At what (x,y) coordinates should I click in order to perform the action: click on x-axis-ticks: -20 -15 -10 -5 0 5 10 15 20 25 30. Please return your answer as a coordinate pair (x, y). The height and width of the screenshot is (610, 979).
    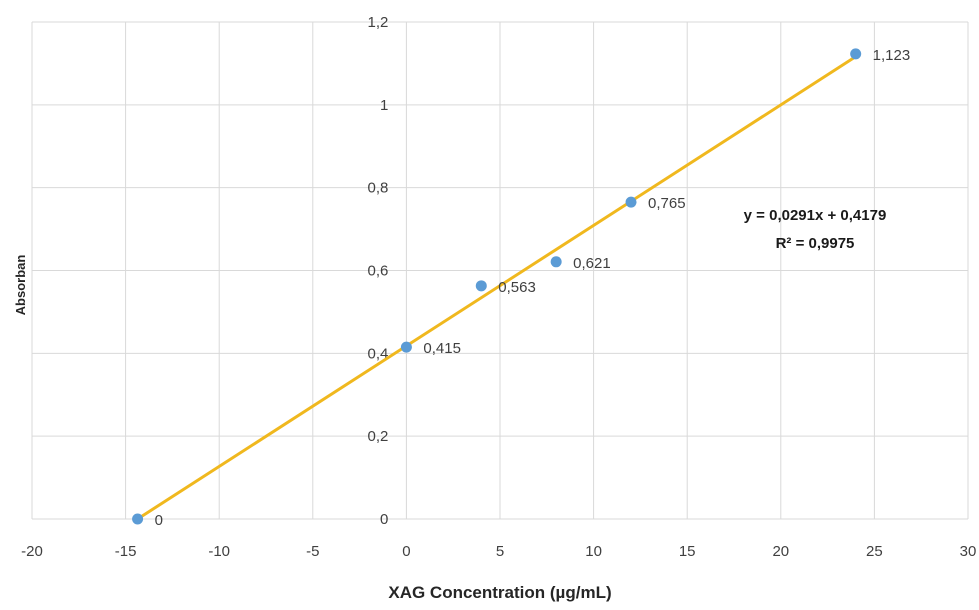
    Looking at the image, I should click on (498, 551).